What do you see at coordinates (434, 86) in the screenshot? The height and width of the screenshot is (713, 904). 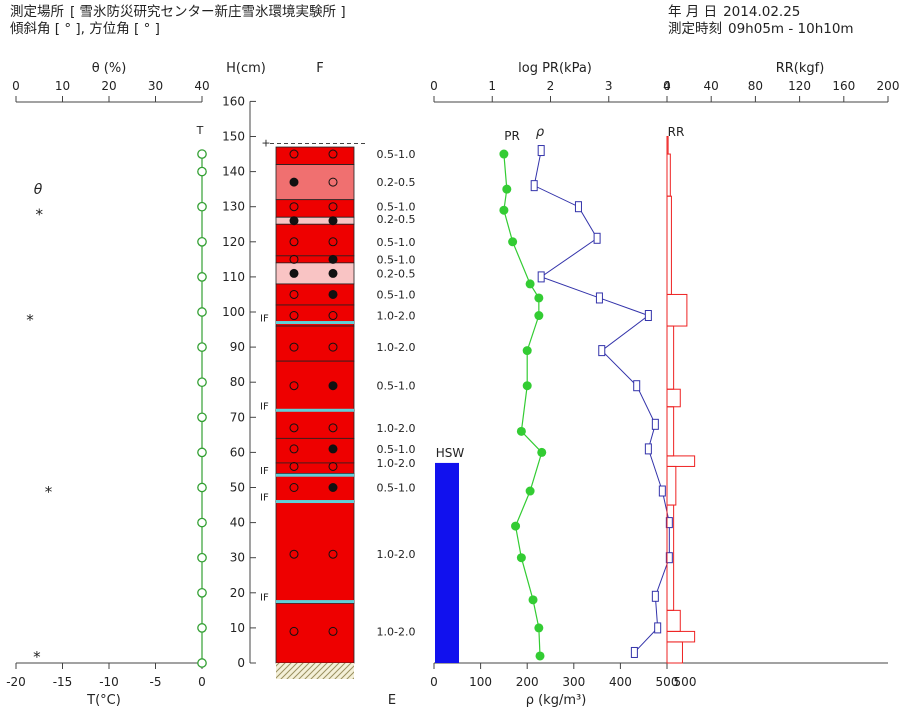 I see `logpr-tick-label: 0` at bounding box center [434, 86].